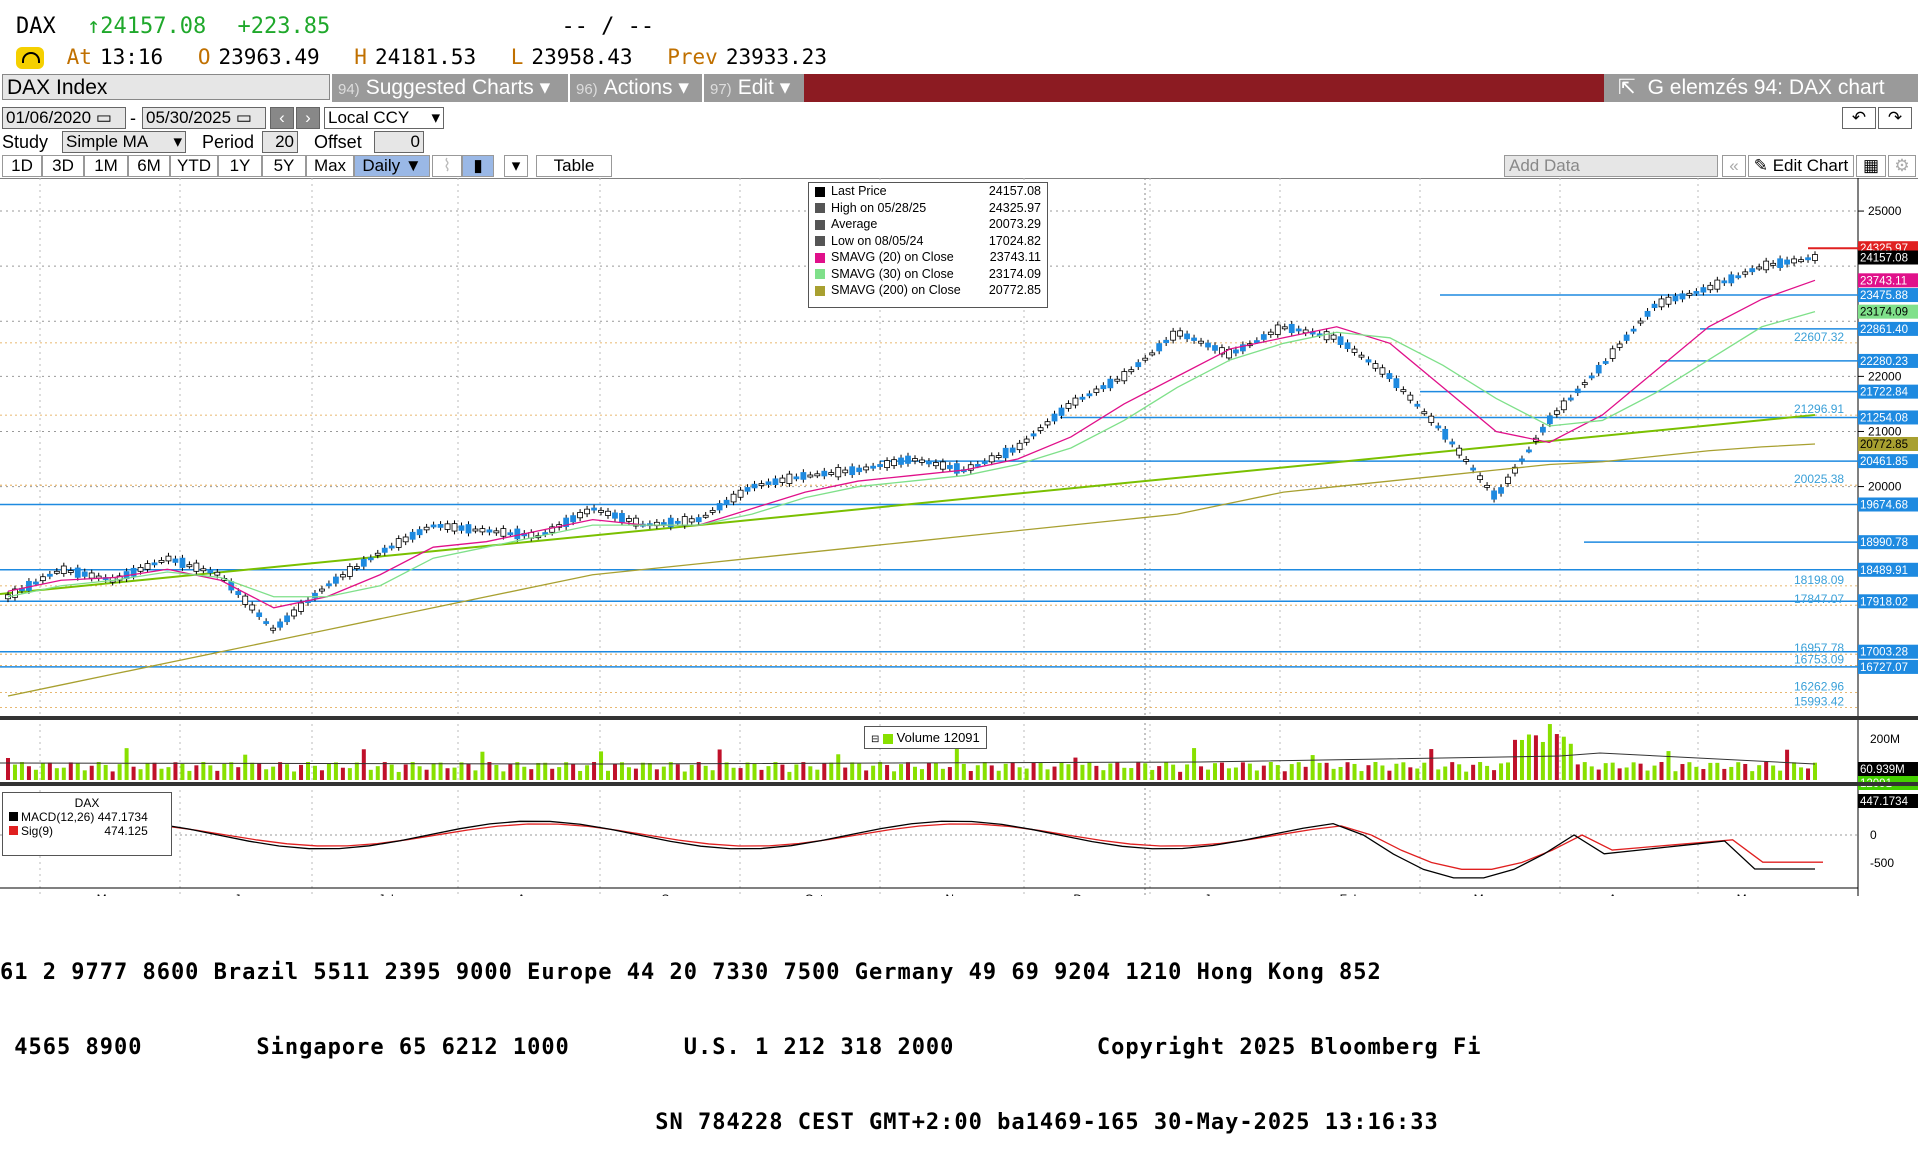 The image size is (1918, 1160). I want to click on end-date-field: 05/30/2025 ▭, so click(204, 118).